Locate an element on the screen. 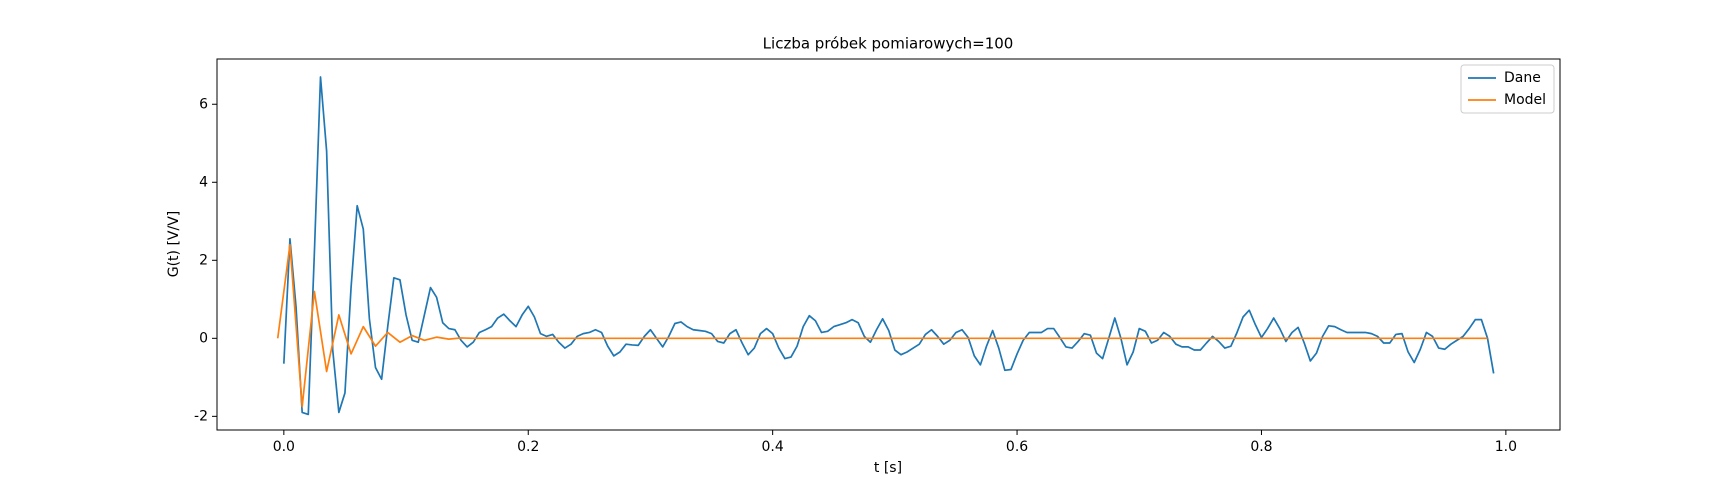 This screenshot has height=480, width=1714. x-tick-label: 0.8 is located at coordinates (1261, 447).